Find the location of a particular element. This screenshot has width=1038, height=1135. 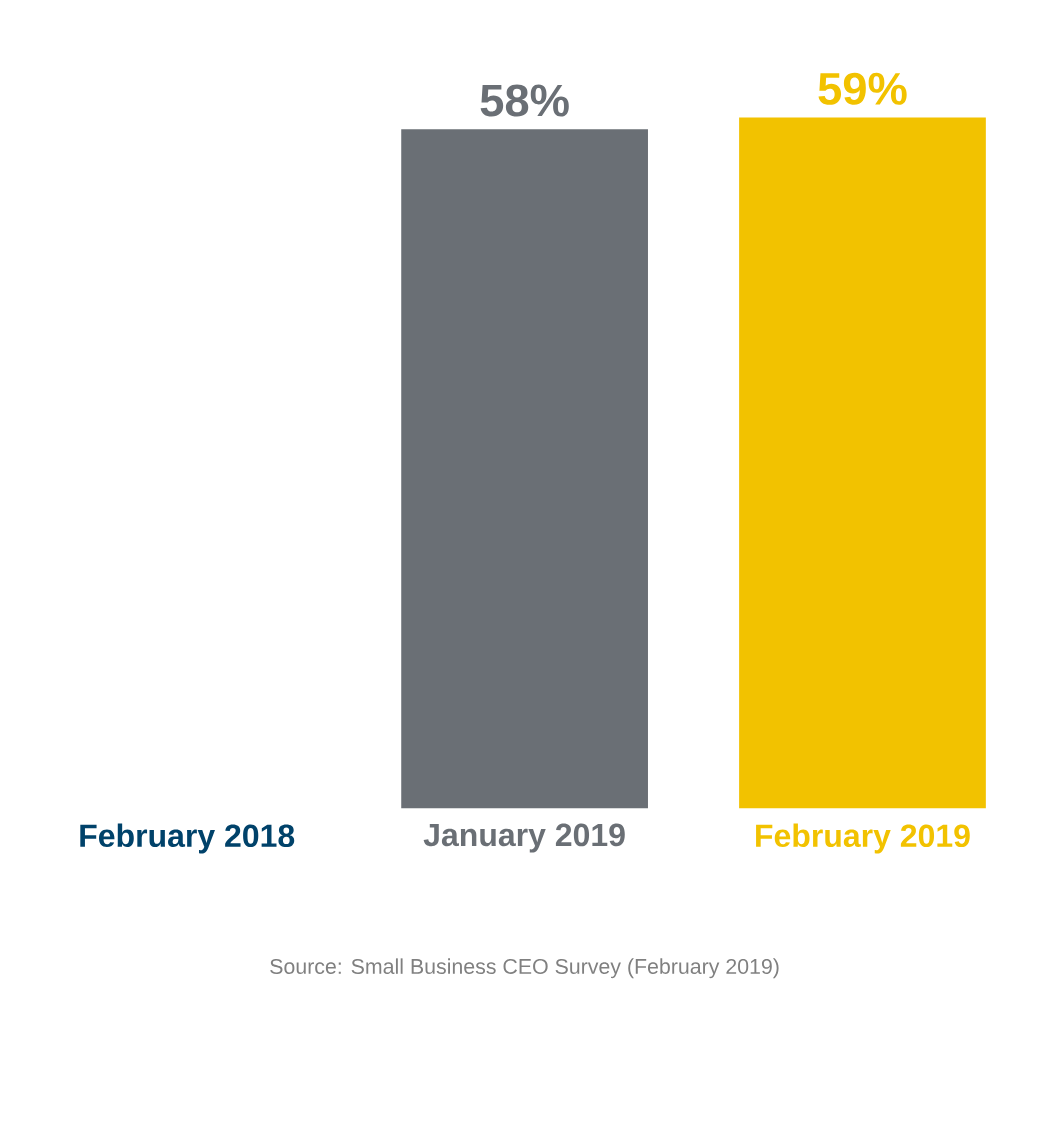

x-tick-label: February 2019 is located at coordinates (863, 838).